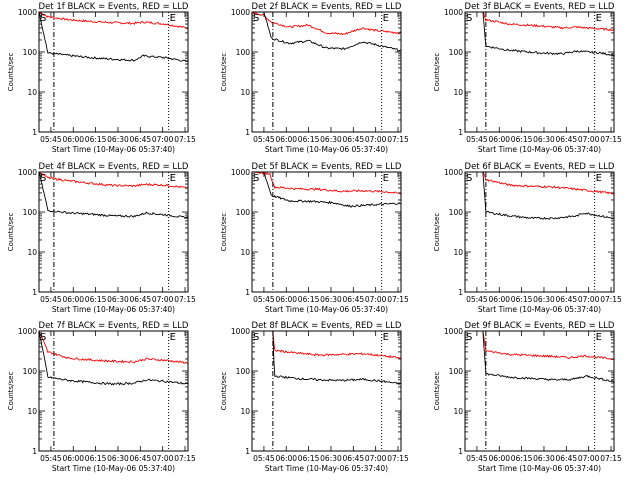 Image resolution: width=640 pixels, height=485 pixels. I want to click on chart-title: Det 6f BLACK = Events, RED = LLD, so click(540, 167).